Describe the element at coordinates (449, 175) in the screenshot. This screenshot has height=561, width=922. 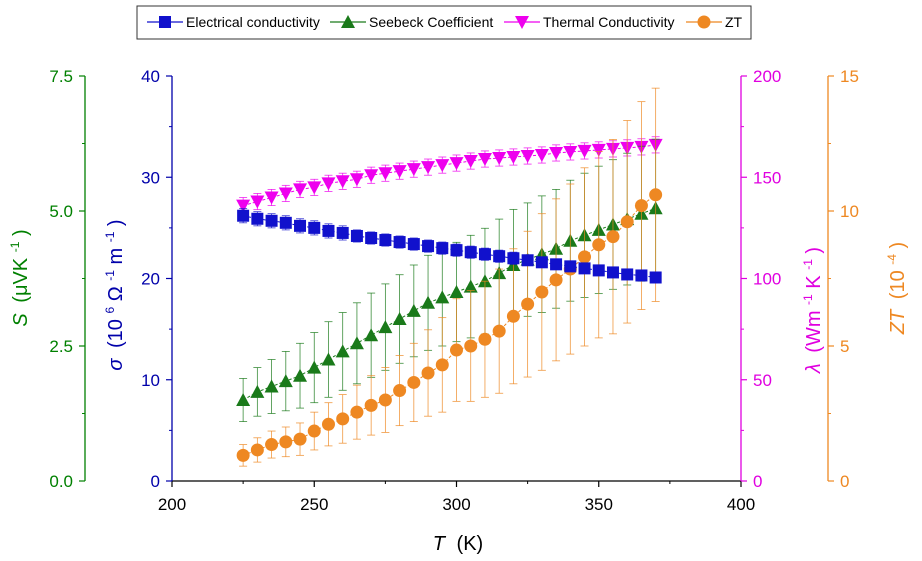
I see `series-line` at that location.